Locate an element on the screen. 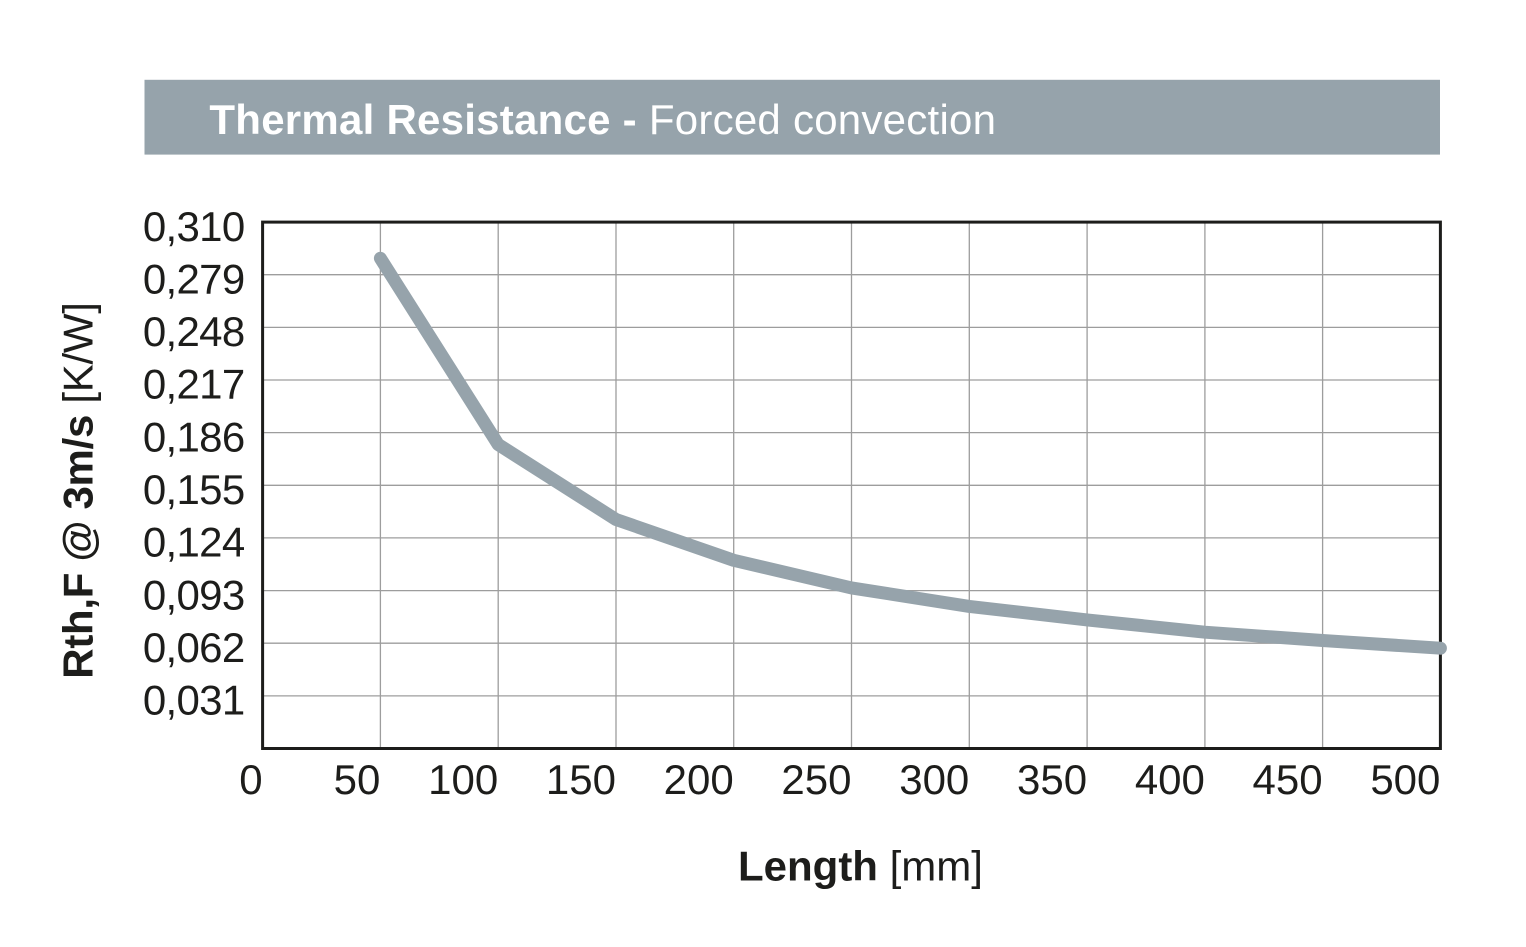  svg-text: 0,155 is located at coordinates (194, 489).